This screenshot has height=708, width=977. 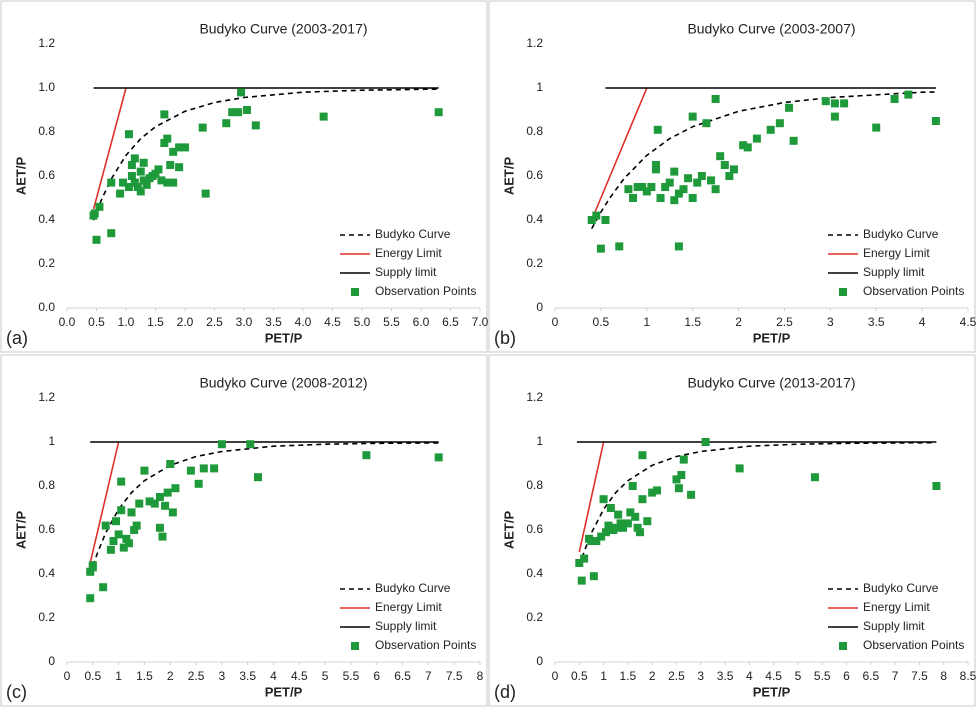 What do you see at coordinates (20, 176) in the screenshot?
I see `y-axis-label: AET/P` at bounding box center [20, 176].